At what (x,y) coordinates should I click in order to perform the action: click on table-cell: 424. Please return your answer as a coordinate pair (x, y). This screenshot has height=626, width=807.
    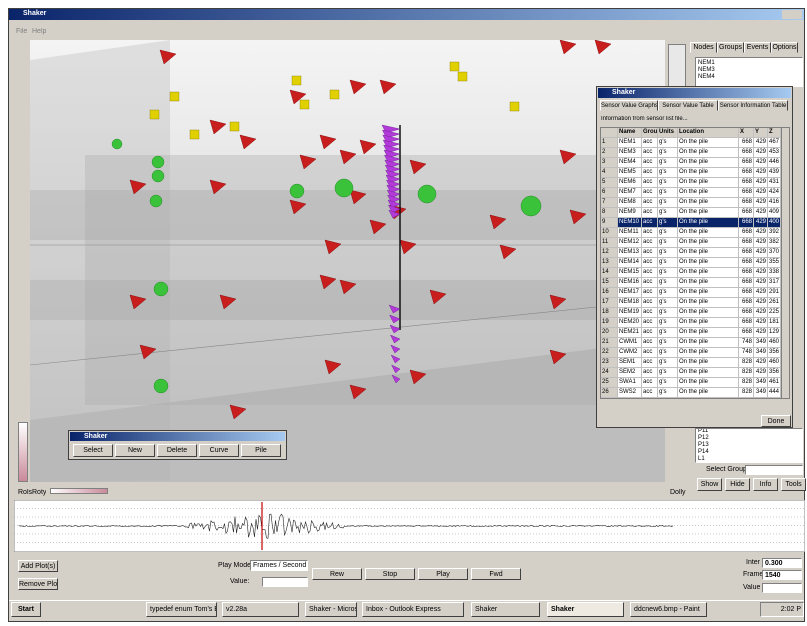
    Looking at the image, I should click on (774, 193).